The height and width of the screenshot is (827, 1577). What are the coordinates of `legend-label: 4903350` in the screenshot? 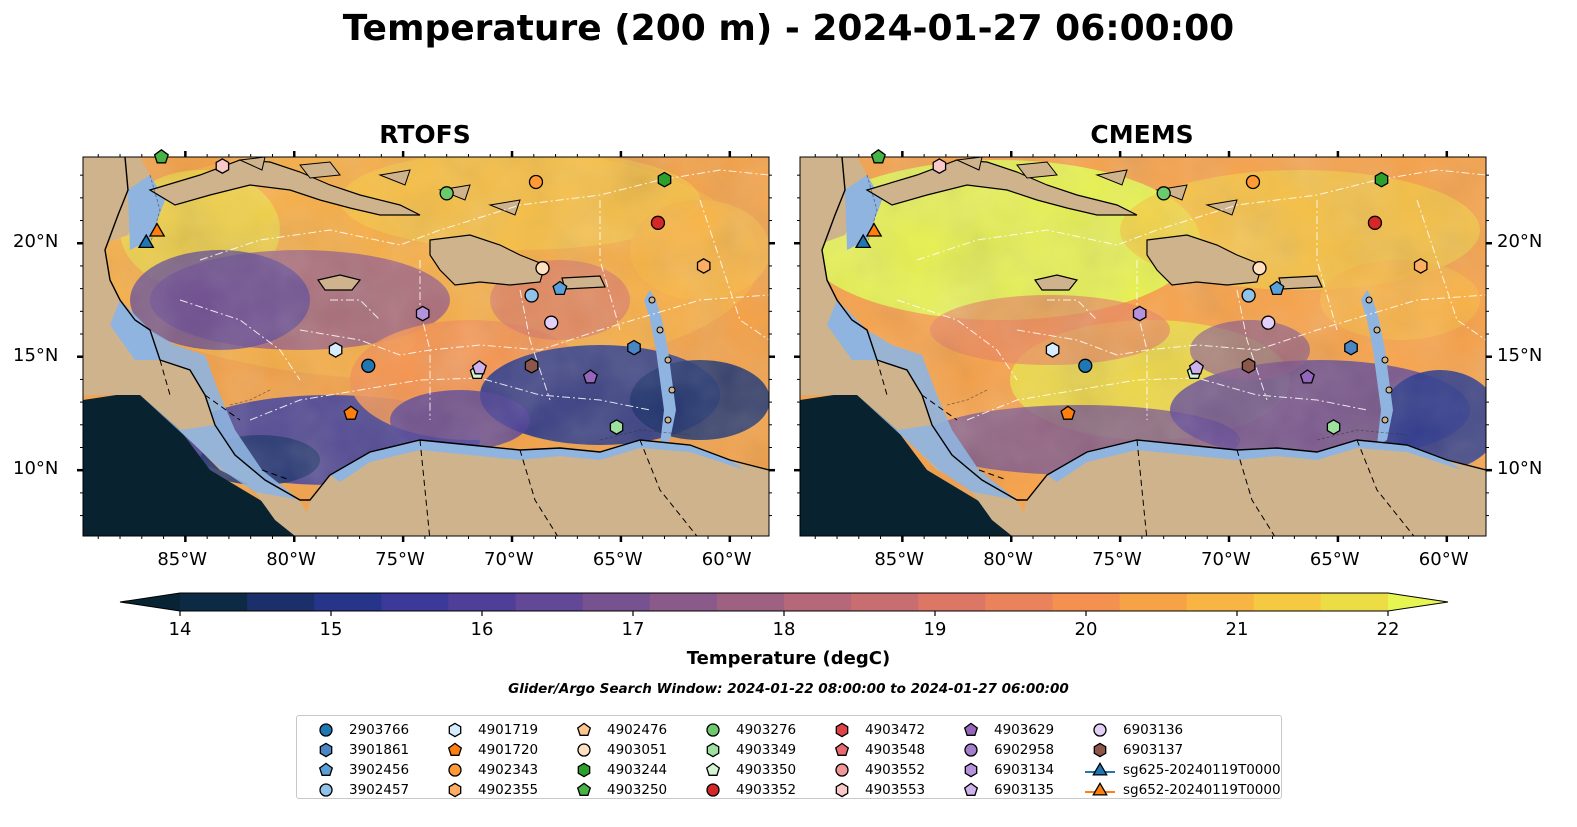 It's located at (766, 770).